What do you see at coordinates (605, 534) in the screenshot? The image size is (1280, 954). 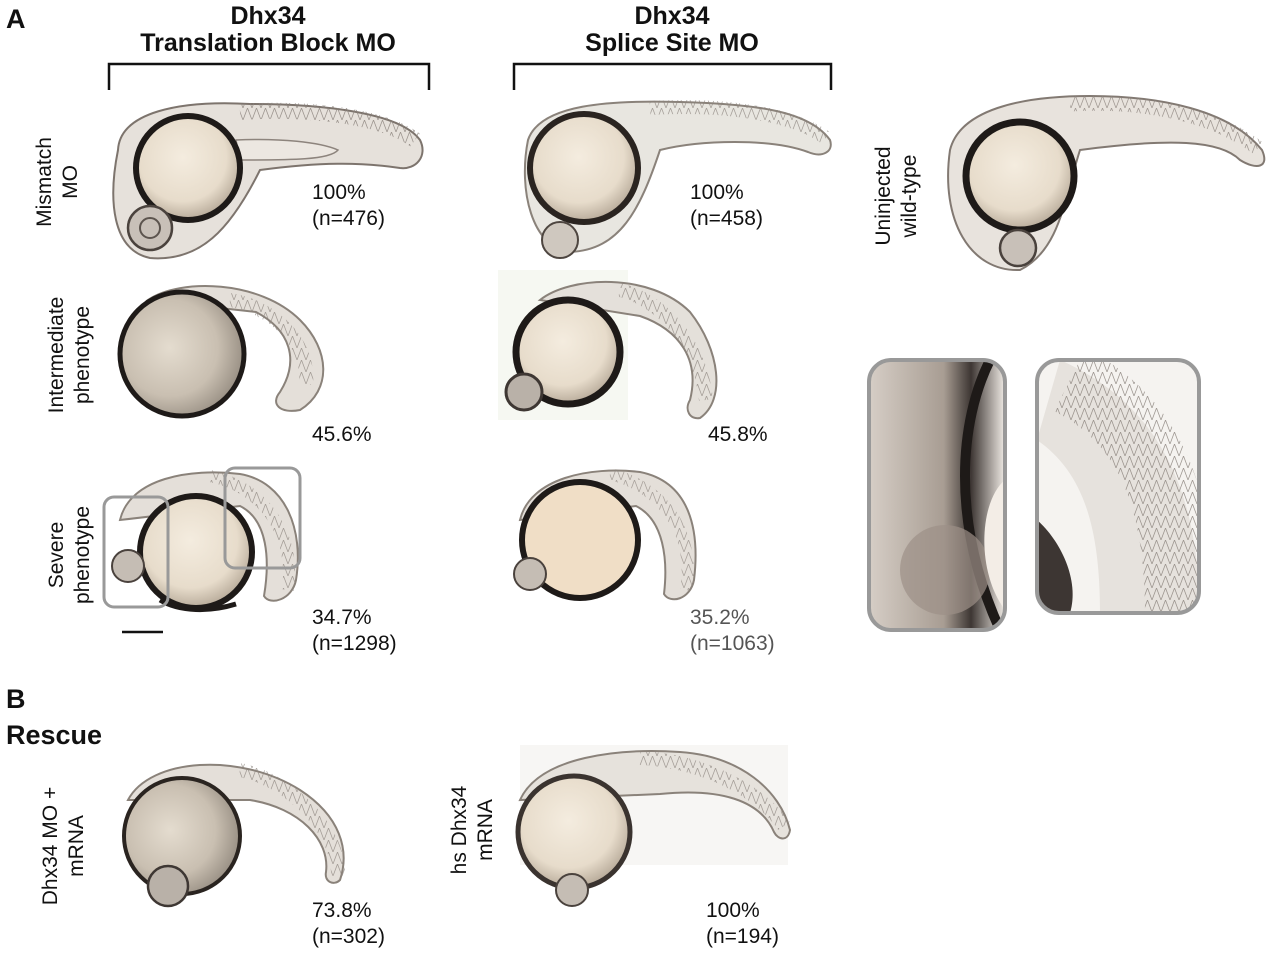 I see `embryo-ss-severe` at bounding box center [605, 534].